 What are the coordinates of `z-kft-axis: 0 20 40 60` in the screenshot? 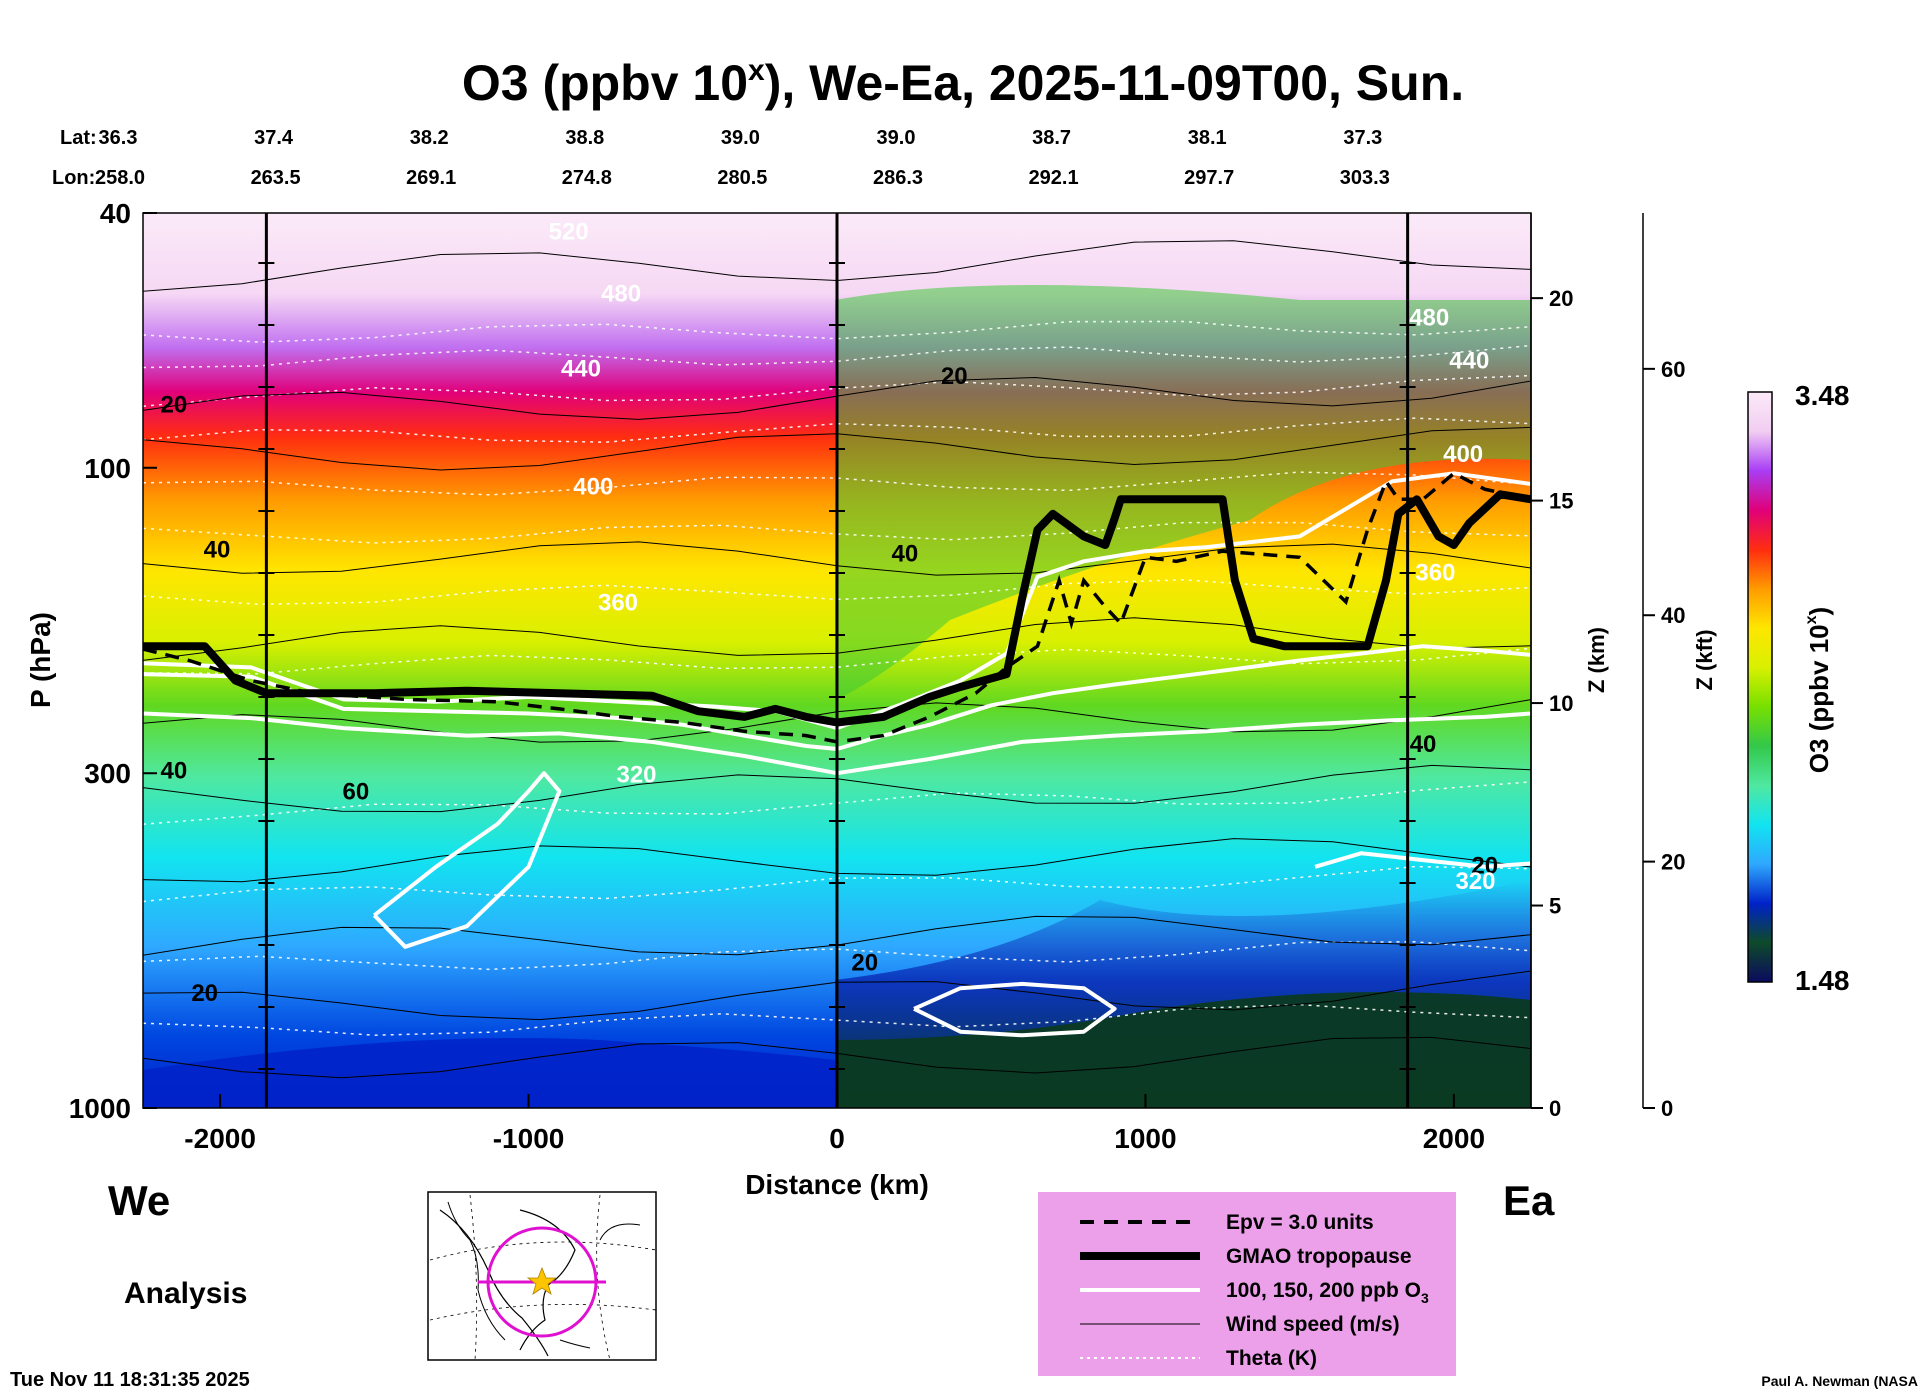 It's located at (1663, 667).